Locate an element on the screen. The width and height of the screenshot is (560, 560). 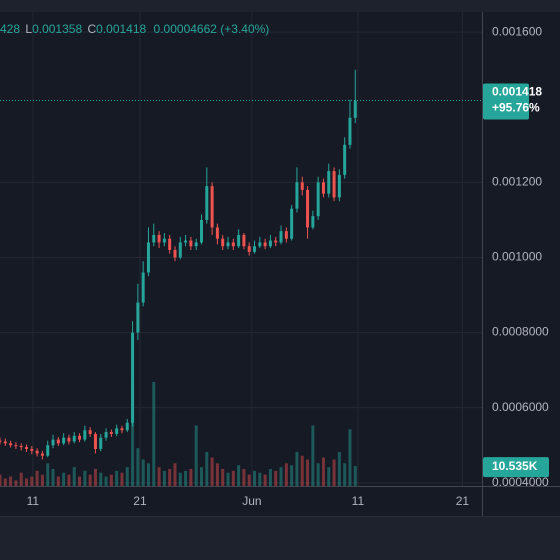
last-price-label: 0.001418 is located at coordinates (517, 92).